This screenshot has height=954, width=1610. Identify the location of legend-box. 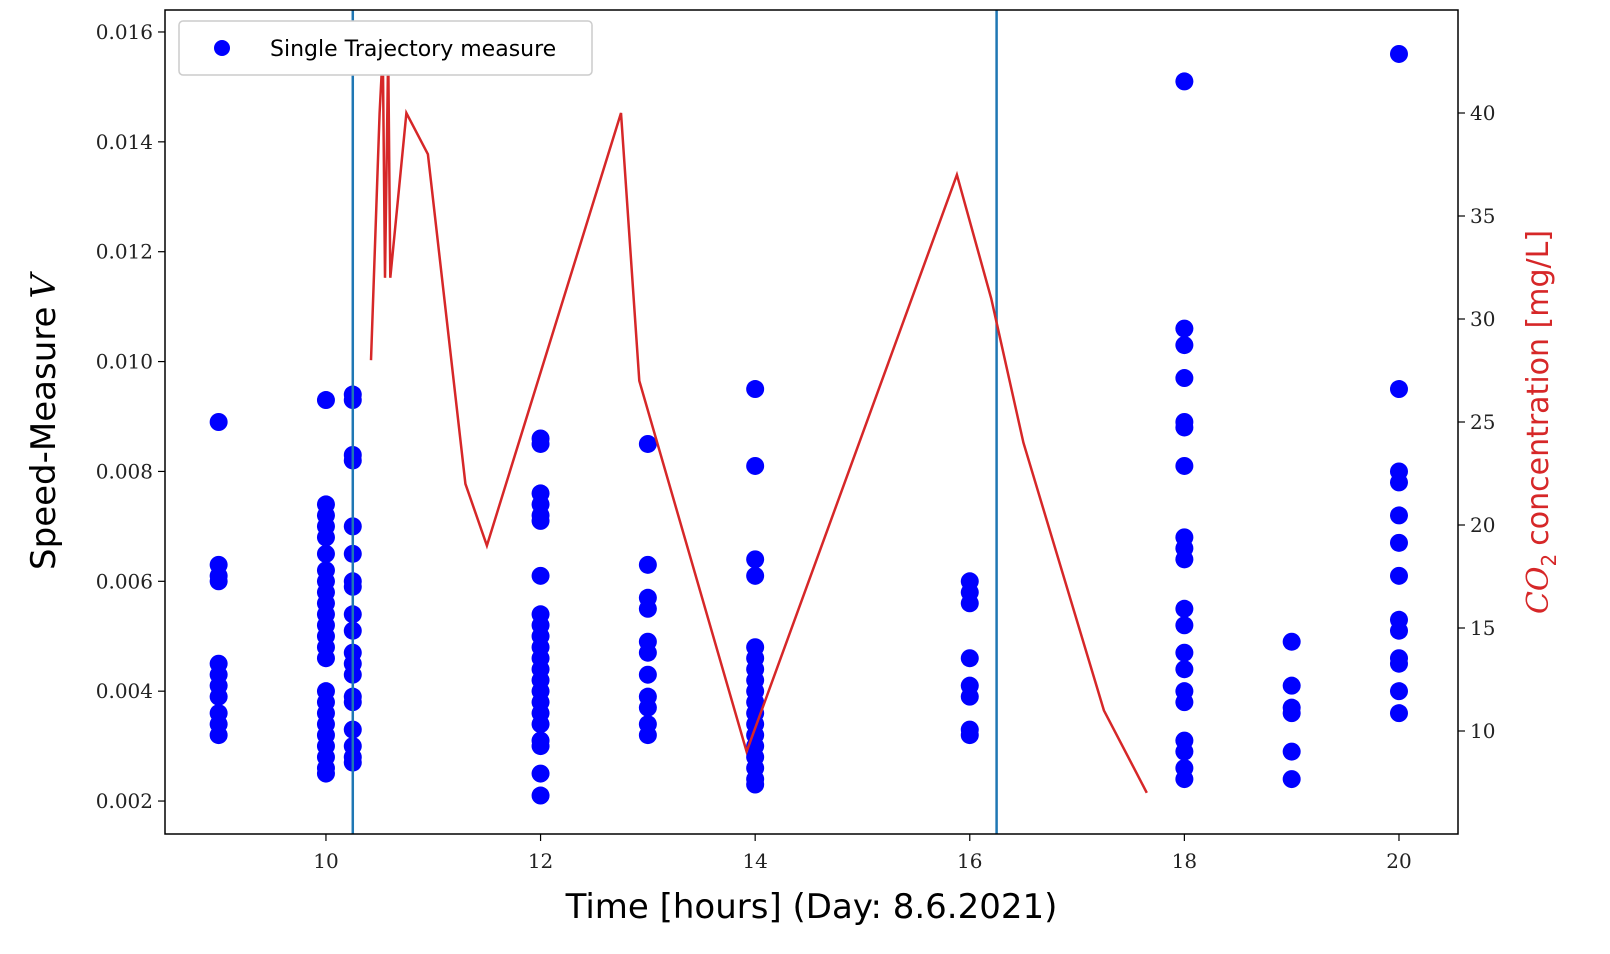
(385, 48).